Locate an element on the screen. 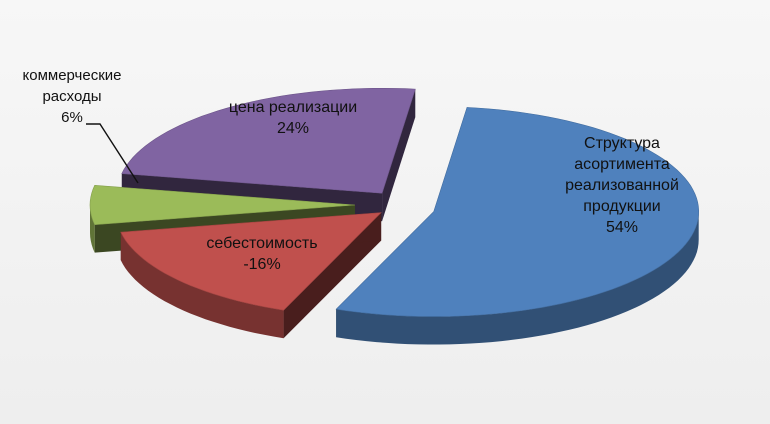  slice-value-label: 6% is located at coordinates (72, 117).